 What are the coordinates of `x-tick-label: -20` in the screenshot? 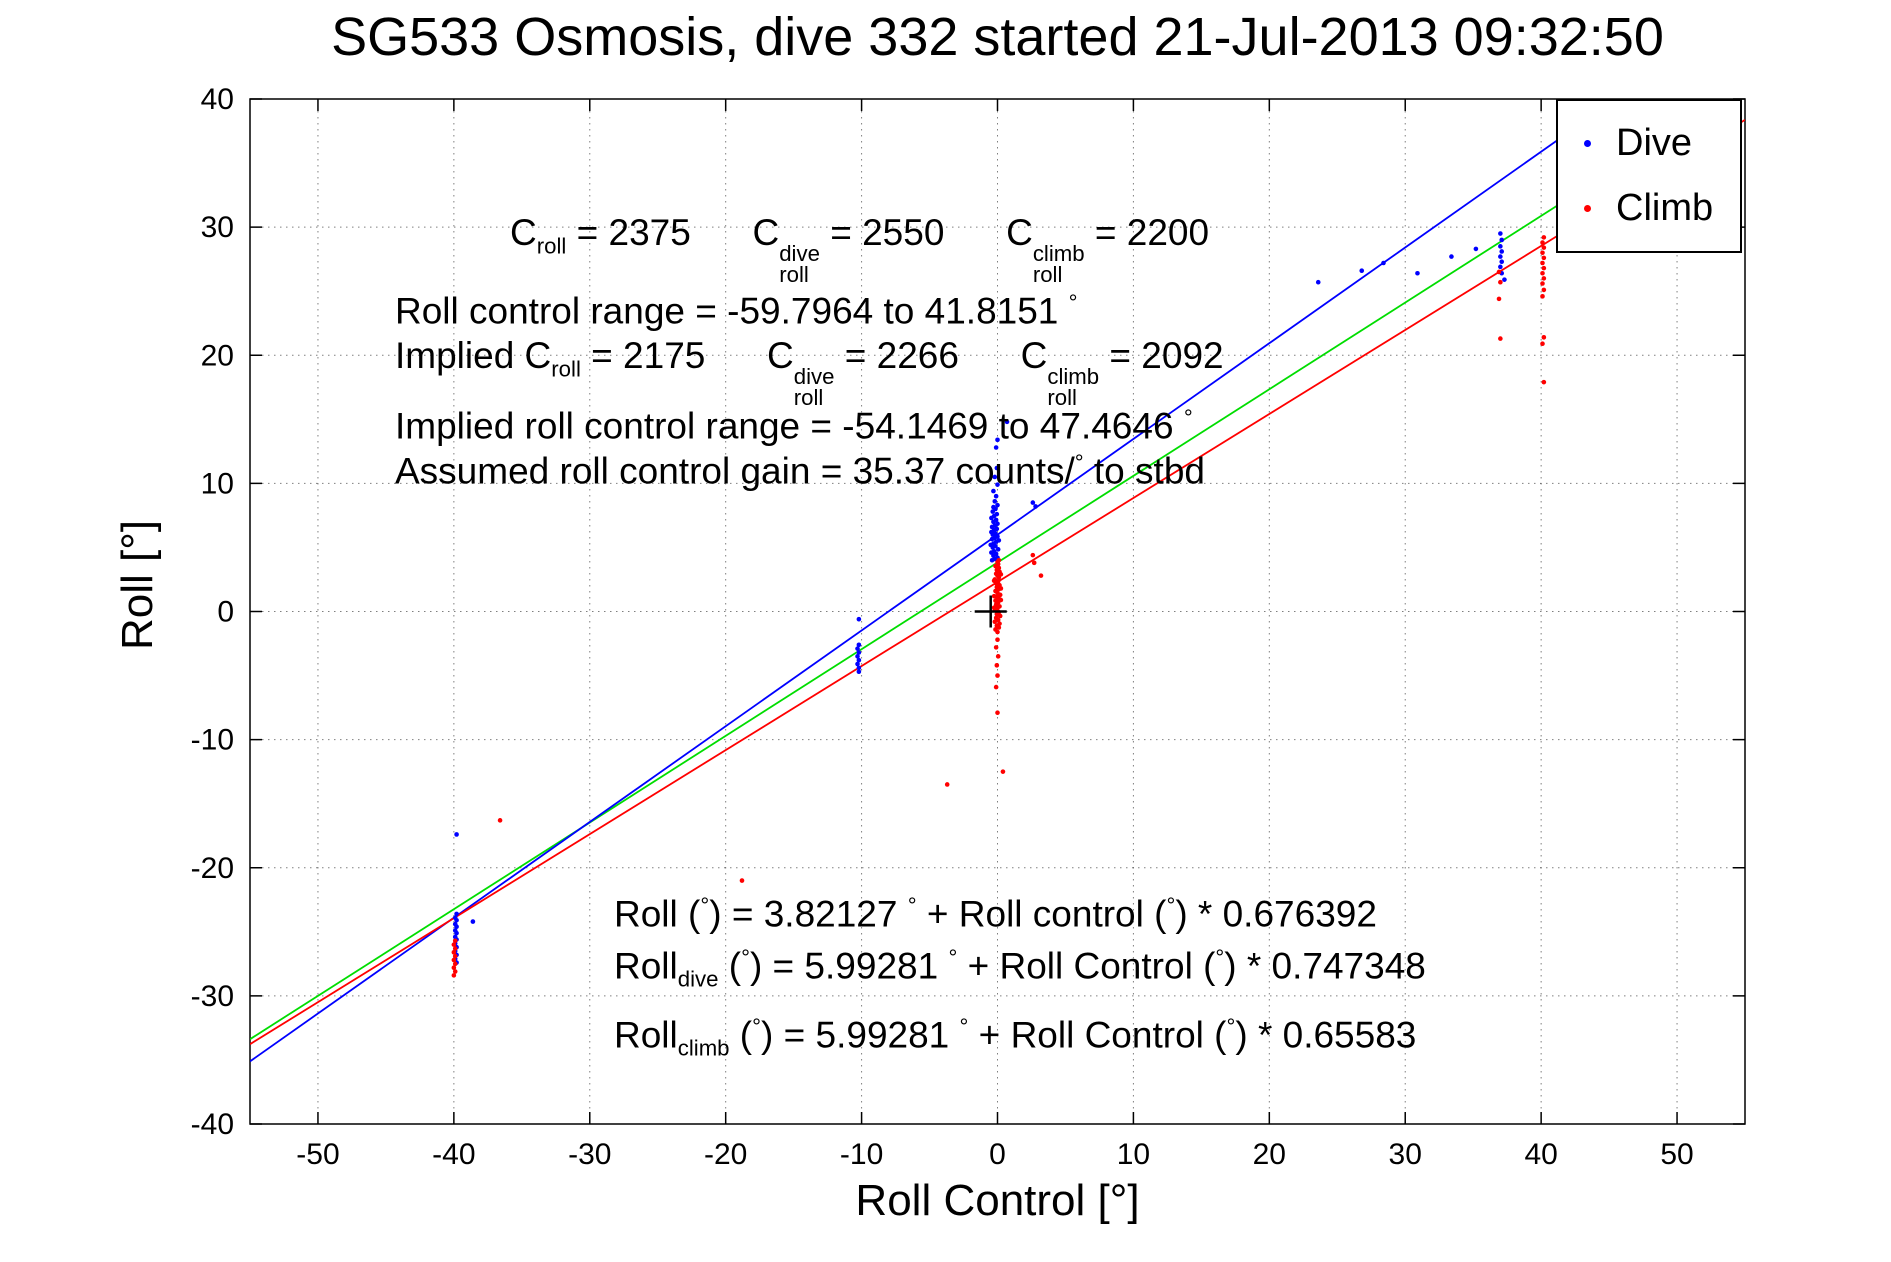 It's located at (725, 1154).